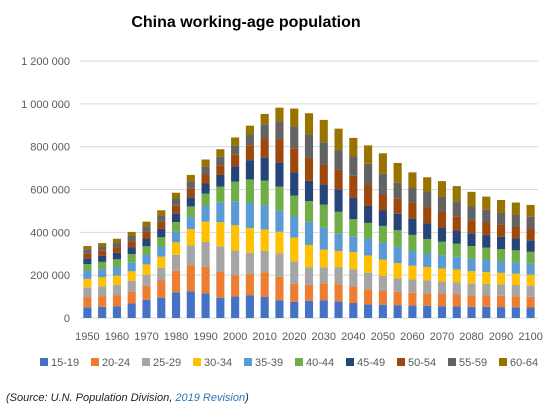 The width and height of the screenshot is (554, 413). Describe the element at coordinates (486, 301) in the screenshot. I see `bar-segment-20-24-2085` at that location.